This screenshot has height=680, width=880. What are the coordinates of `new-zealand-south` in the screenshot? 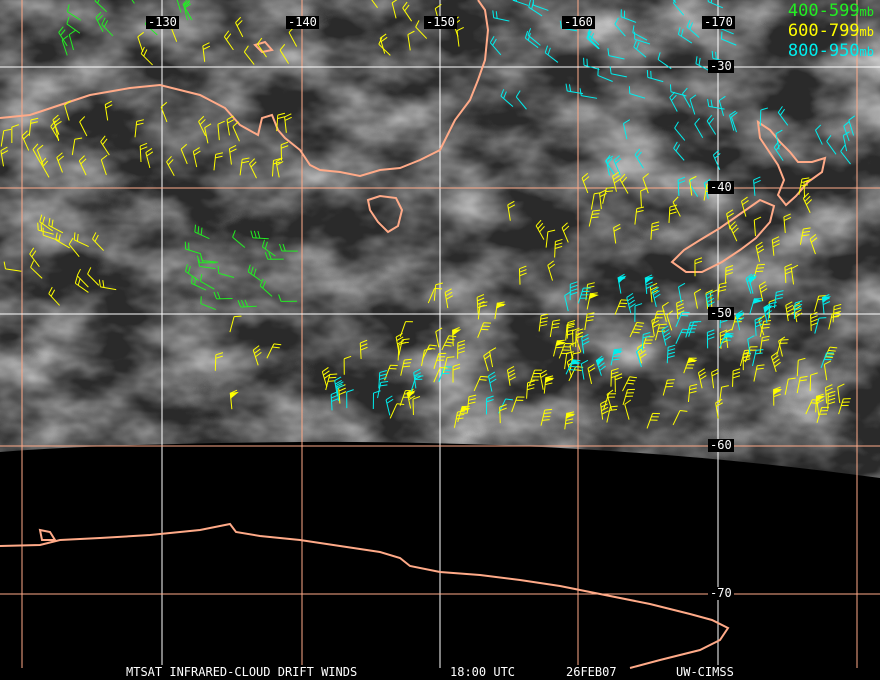 It's located at (723, 235).